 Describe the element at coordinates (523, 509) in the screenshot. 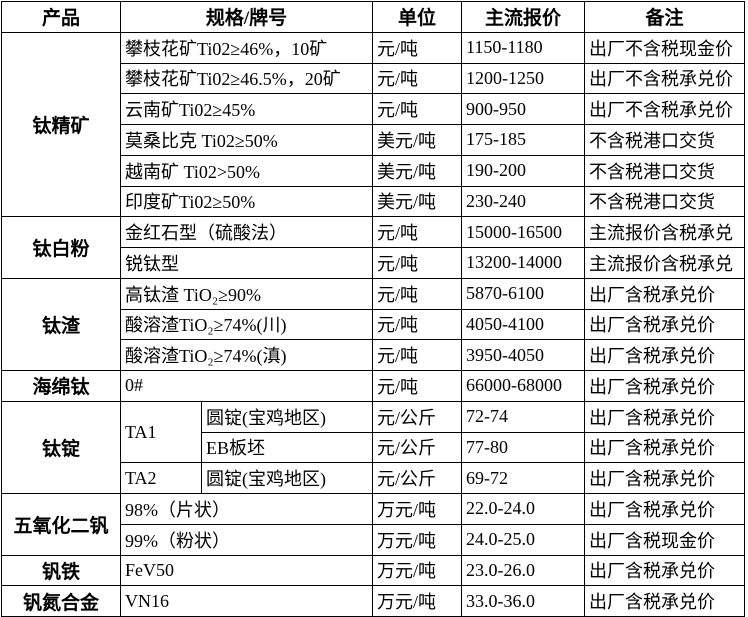

I see `price-cell: 22.0-24.0` at that location.